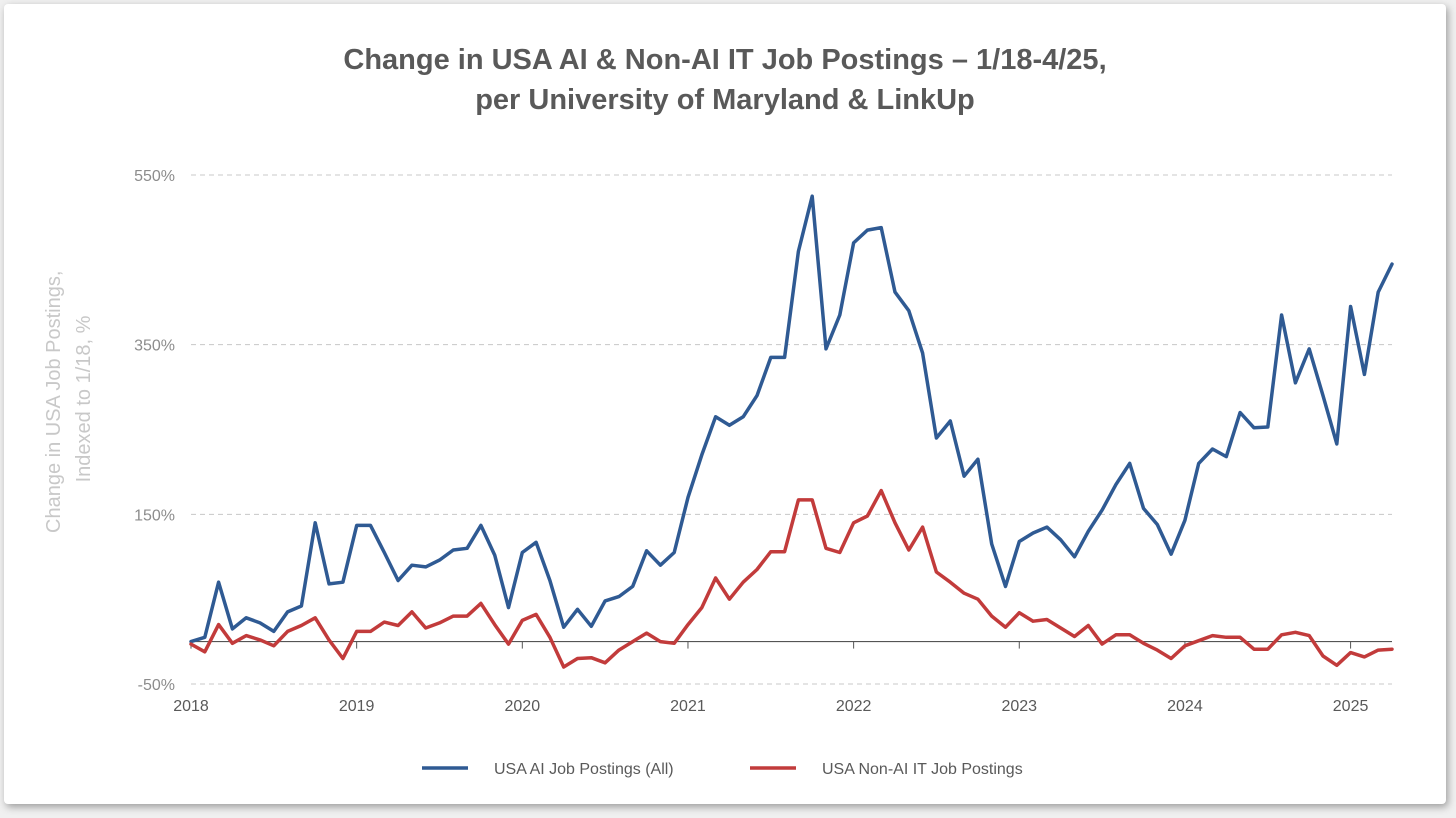  Describe the element at coordinates (54, 402) in the screenshot. I see `y-axis-label-line-1: Change in USA Job Postings,` at that location.